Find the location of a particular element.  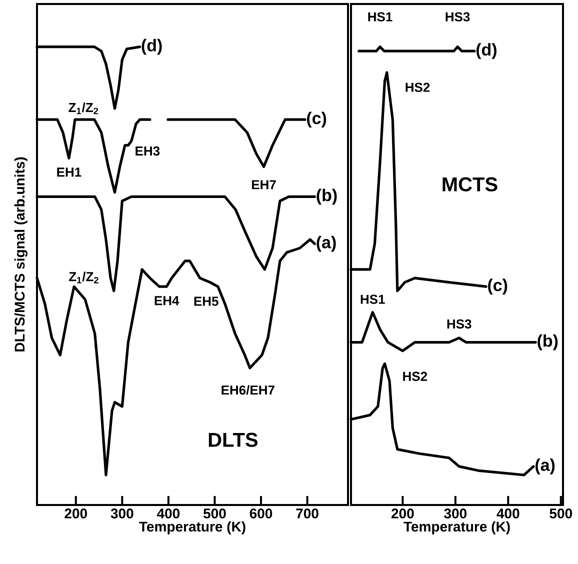

x-tick-label: 600 is located at coordinates (261, 513).